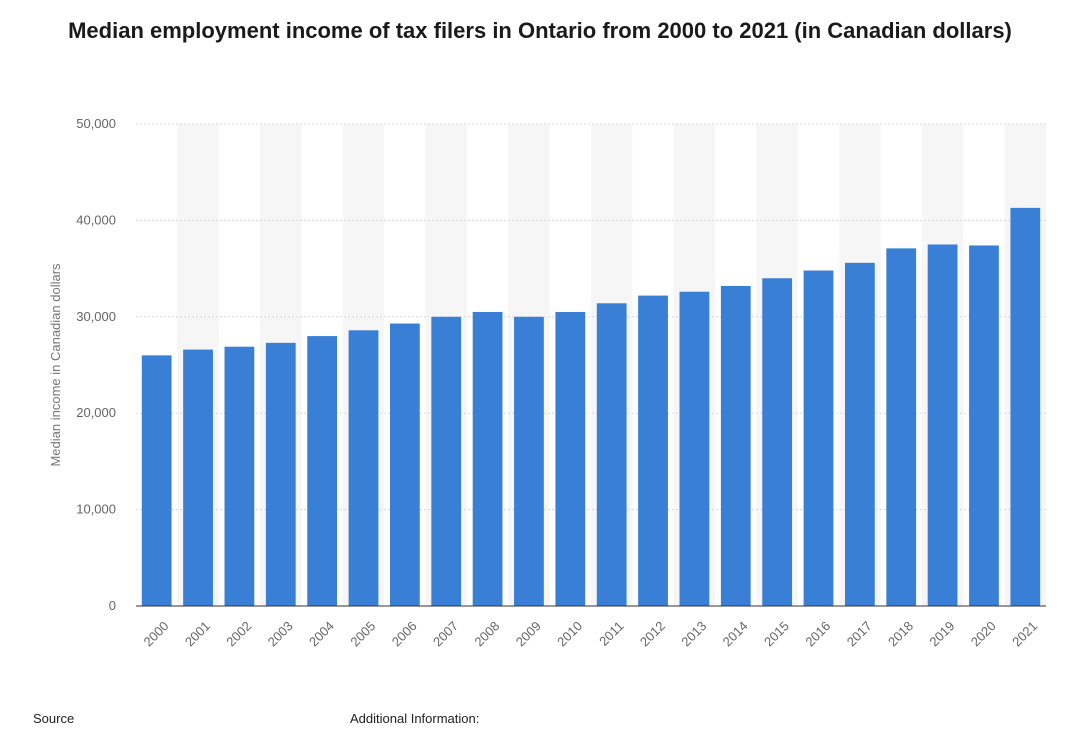 Image resolution: width=1080 pixels, height=730 pixels. I want to click on source-link: Source, so click(54, 718).